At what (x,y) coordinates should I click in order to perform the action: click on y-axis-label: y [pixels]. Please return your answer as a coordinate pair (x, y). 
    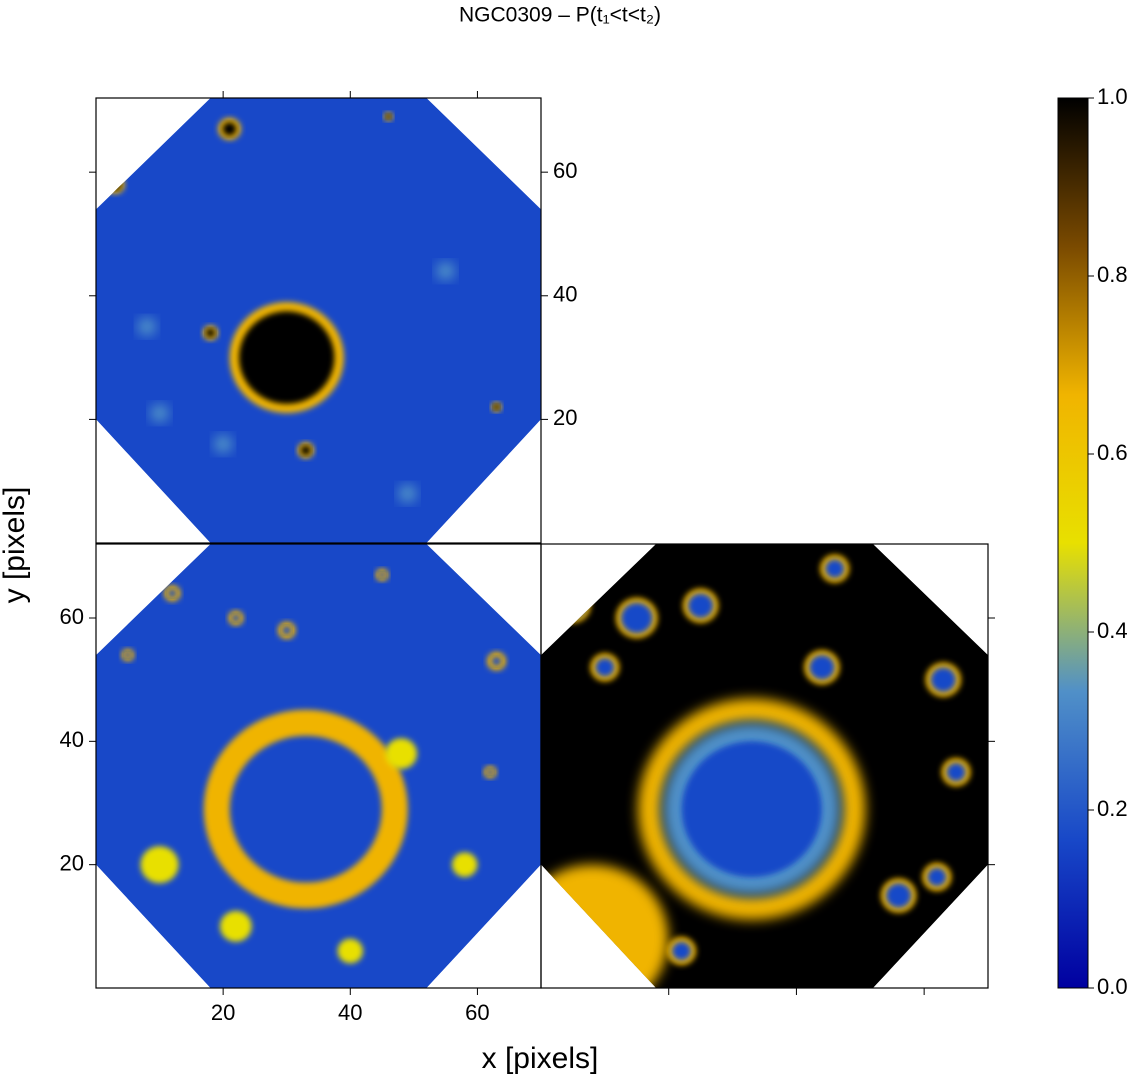
    Looking at the image, I should click on (15, 545).